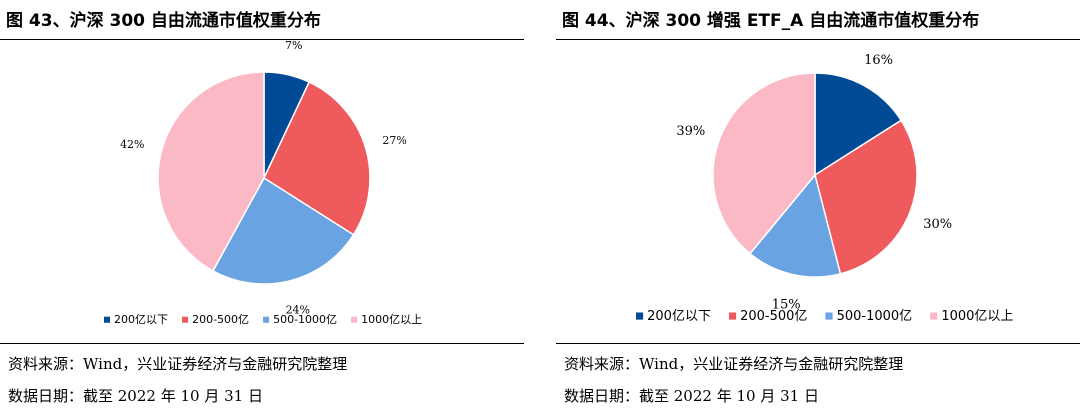  I want to click on figure-title: 图 43、沪深 300 自由流通市值权重分布, so click(163, 21).